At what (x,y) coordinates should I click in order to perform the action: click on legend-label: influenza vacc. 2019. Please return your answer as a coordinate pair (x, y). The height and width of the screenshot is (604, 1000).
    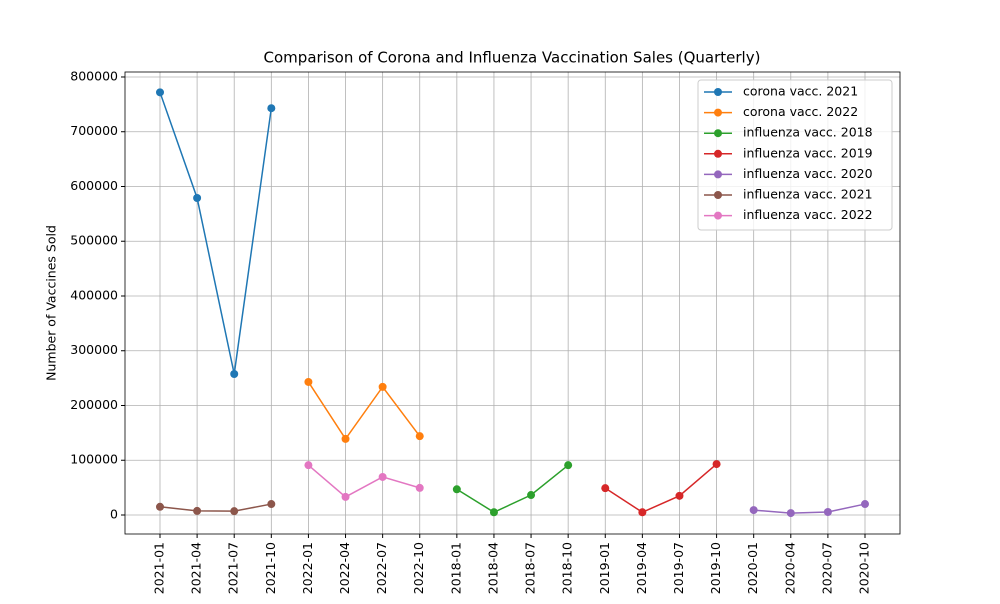
    Looking at the image, I should click on (808, 152).